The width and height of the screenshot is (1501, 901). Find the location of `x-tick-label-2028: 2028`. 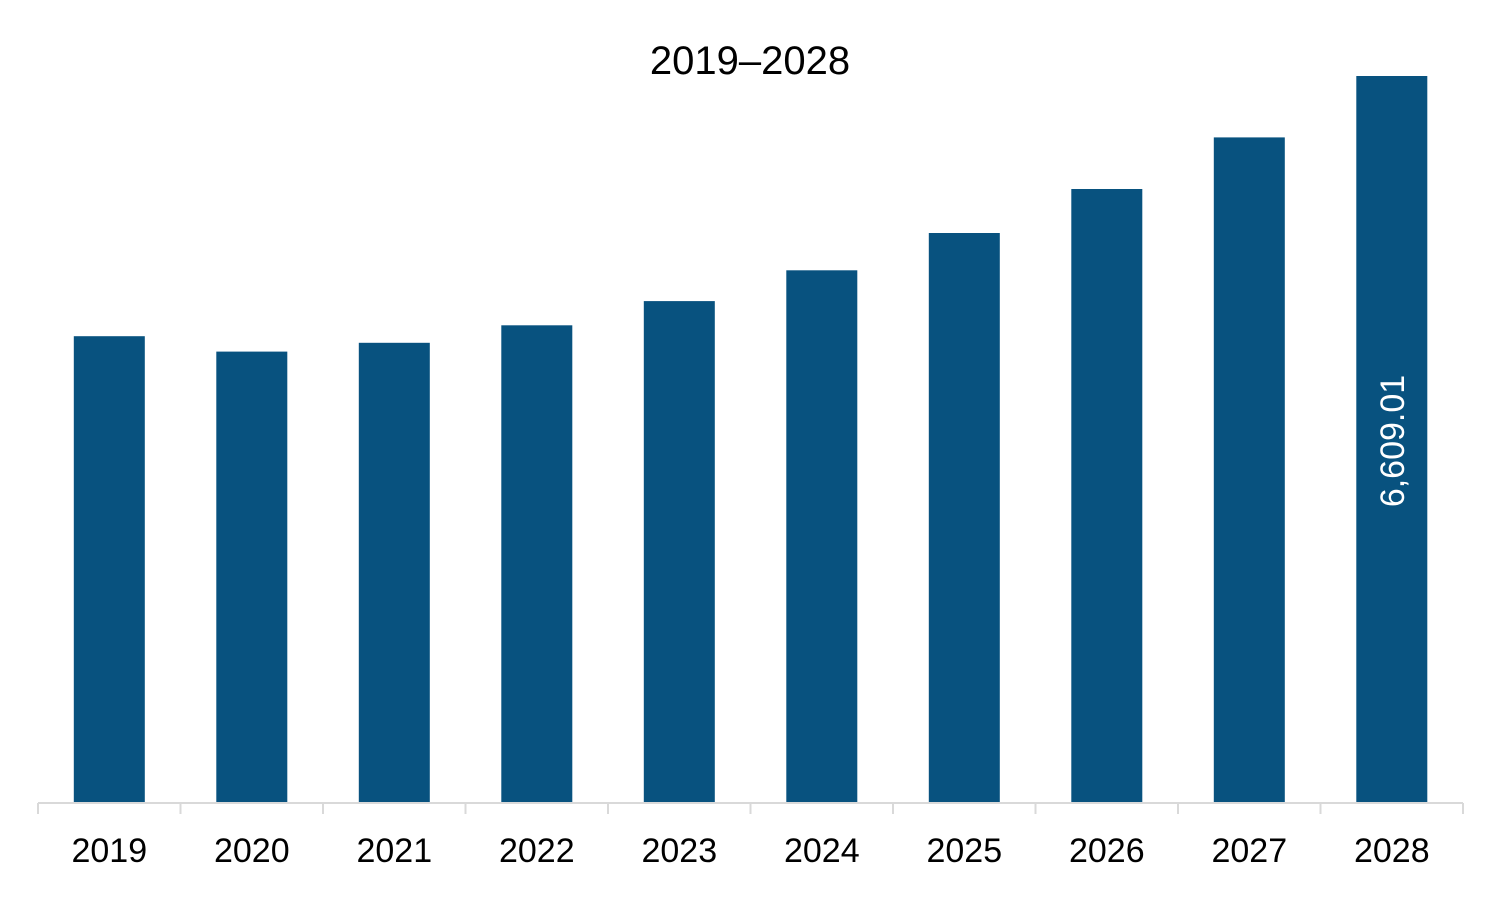

x-tick-label-2028: 2028 is located at coordinates (1392, 851).